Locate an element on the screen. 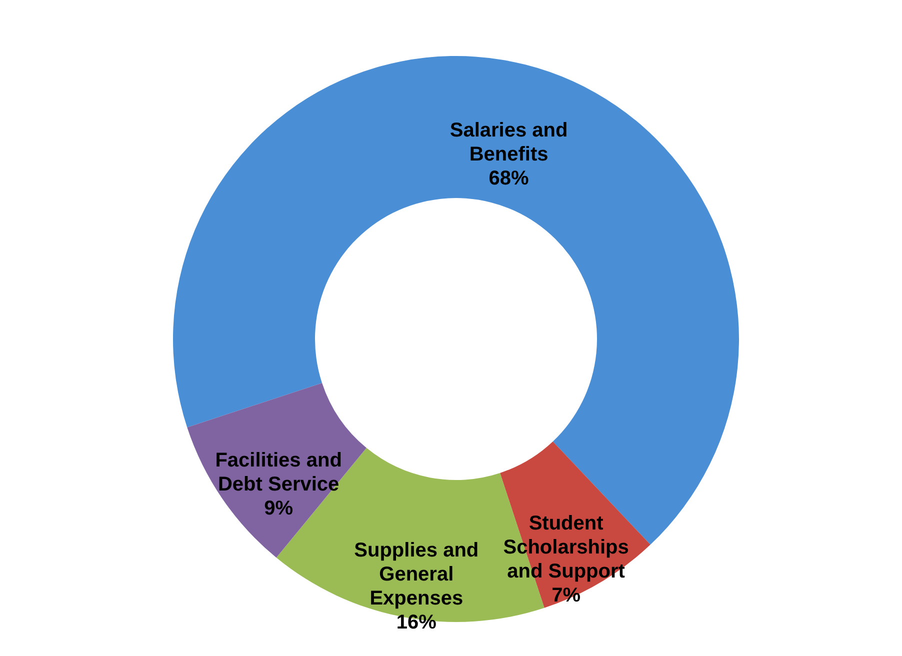  data-label: 68% is located at coordinates (509, 179).